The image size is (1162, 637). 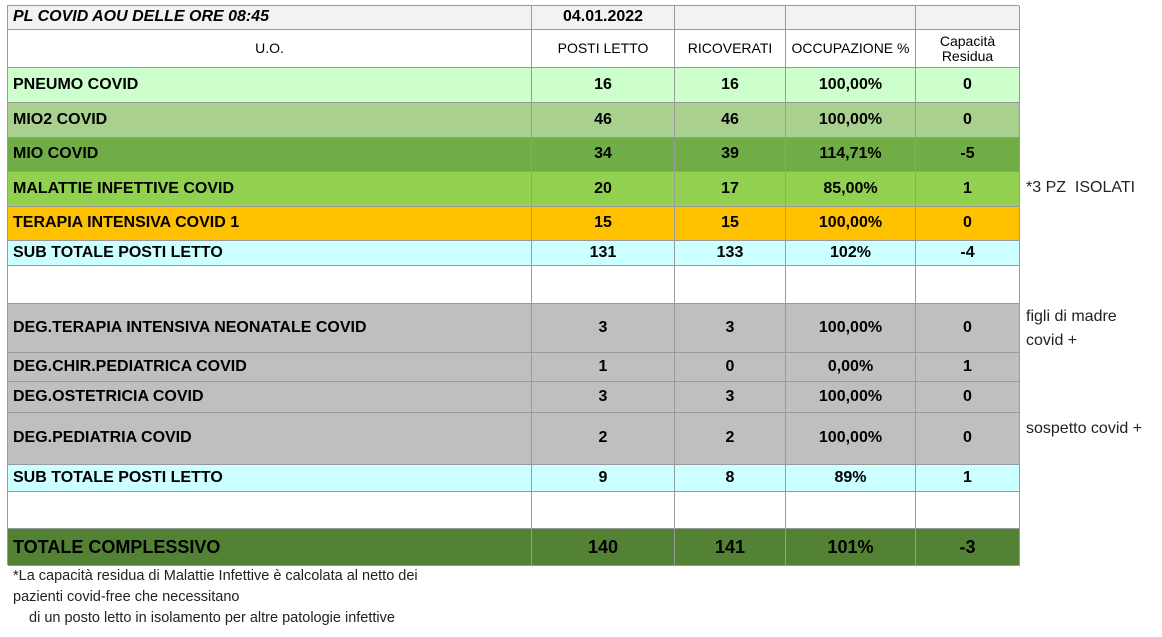 What do you see at coordinates (603, 18) in the screenshot?
I see `date-cell: 04.01.2022` at bounding box center [603, 18].